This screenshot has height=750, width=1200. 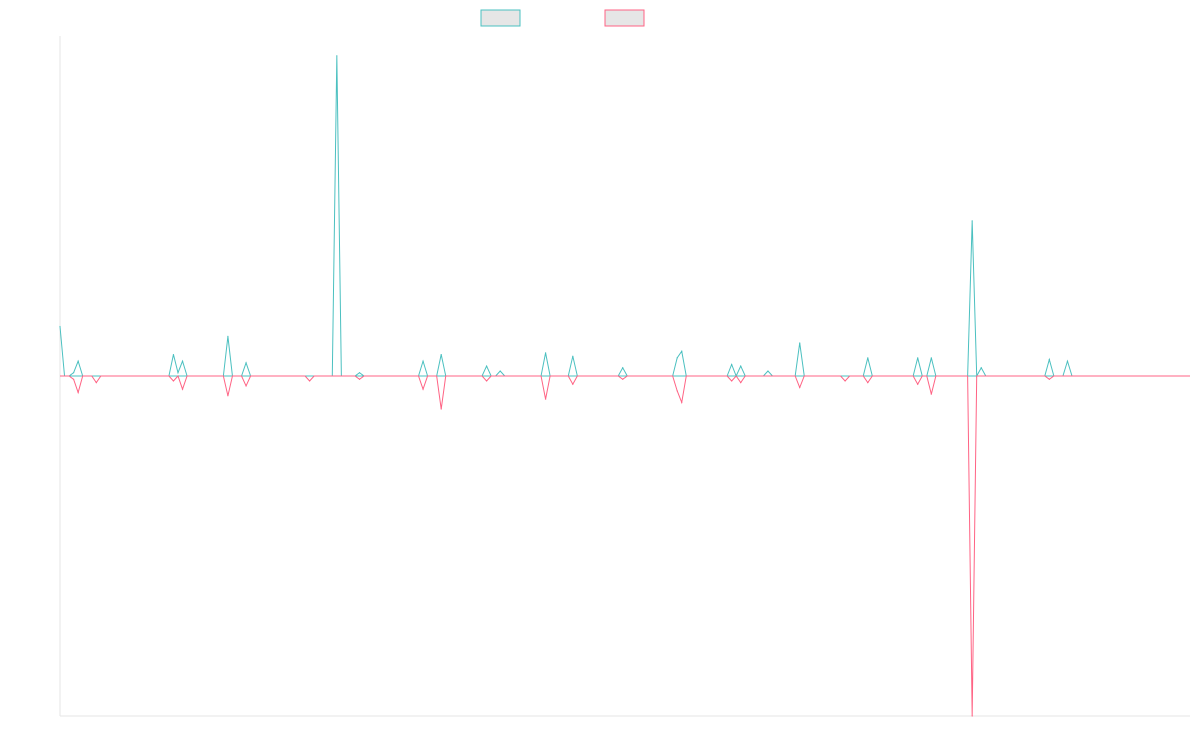 I want to click on legend-swatch-series-a, so click(x=500, y=18).